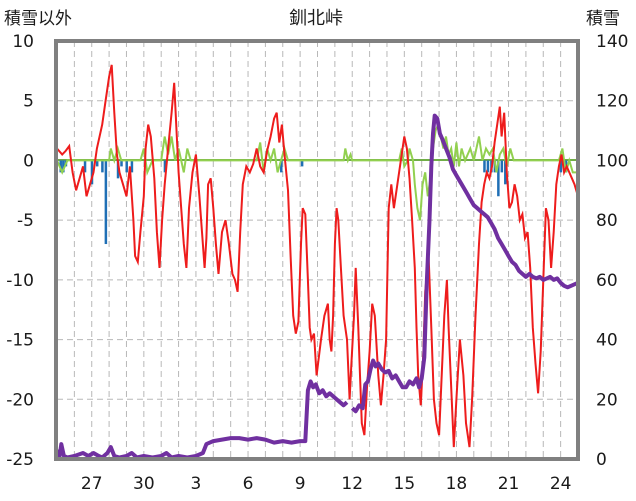 The height and width of the screenshot is (501, 636). Describe the element at coordinates (20, 460) in the screenshot. I see `left-tick-label: -25` at that location.